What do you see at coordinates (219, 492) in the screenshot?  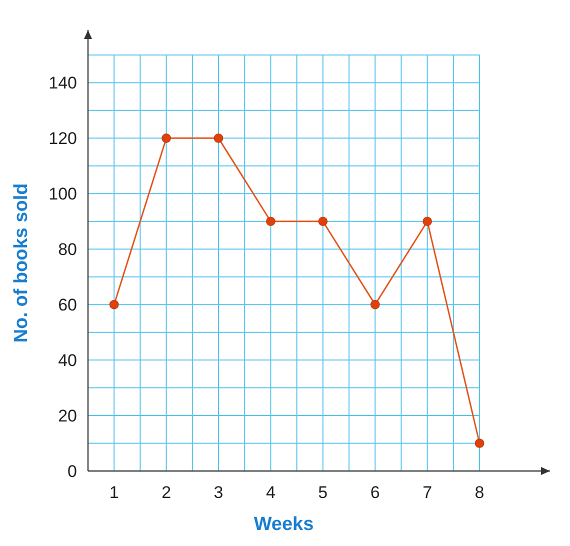 I see `x-tick-label: 3` at bounding box center [219, 492].